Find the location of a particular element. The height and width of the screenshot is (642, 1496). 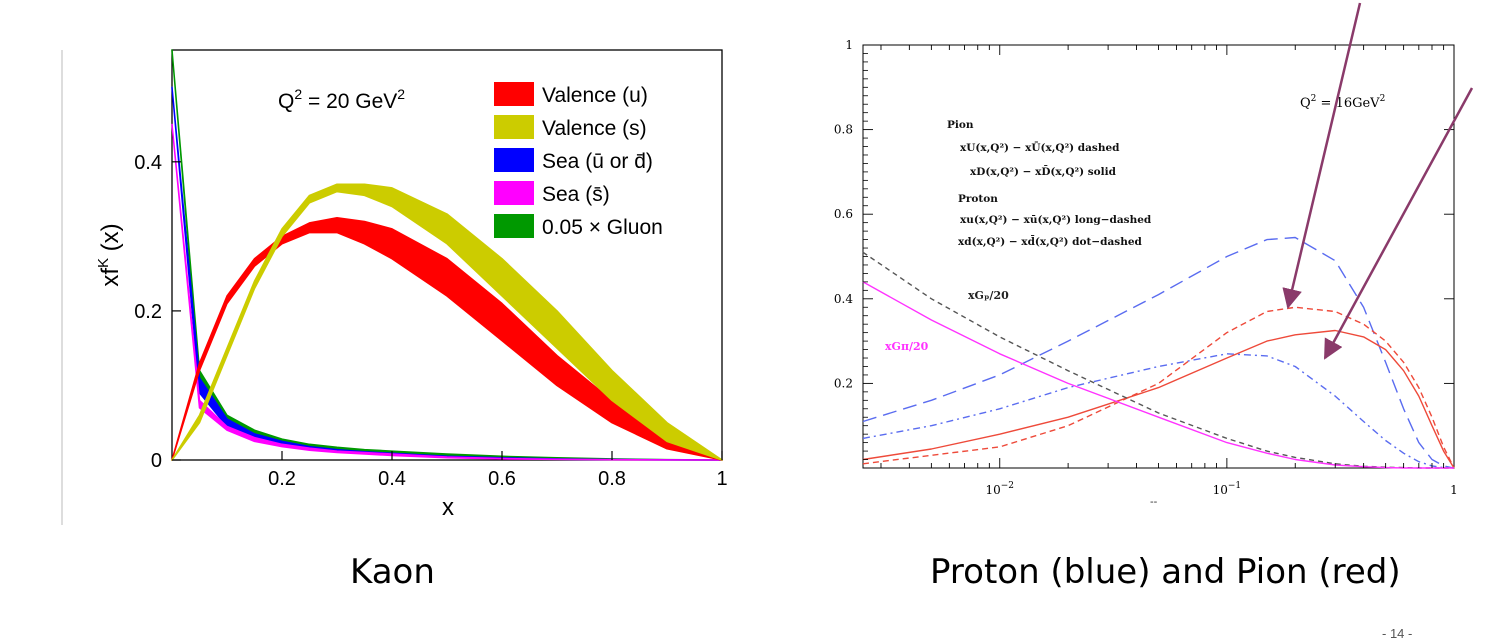

kaon-chart-title: Q2 = 20 GeV2 is located at coordinates (341, 99).